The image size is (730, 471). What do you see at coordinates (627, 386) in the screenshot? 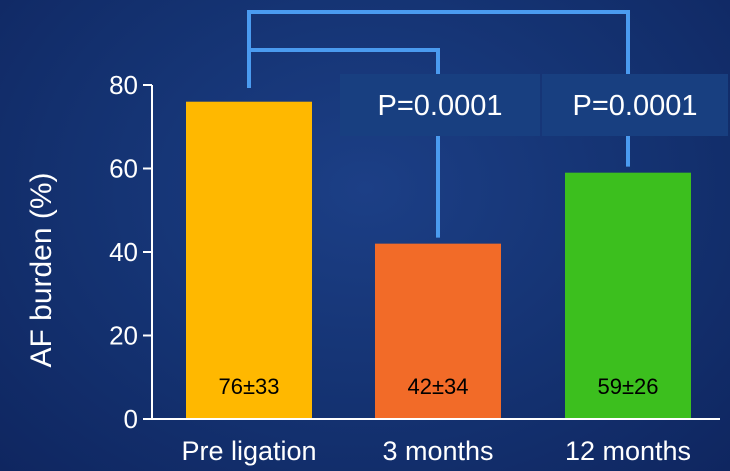
I see `bar-data-label: 59±26` at bounding box center [627, 386].